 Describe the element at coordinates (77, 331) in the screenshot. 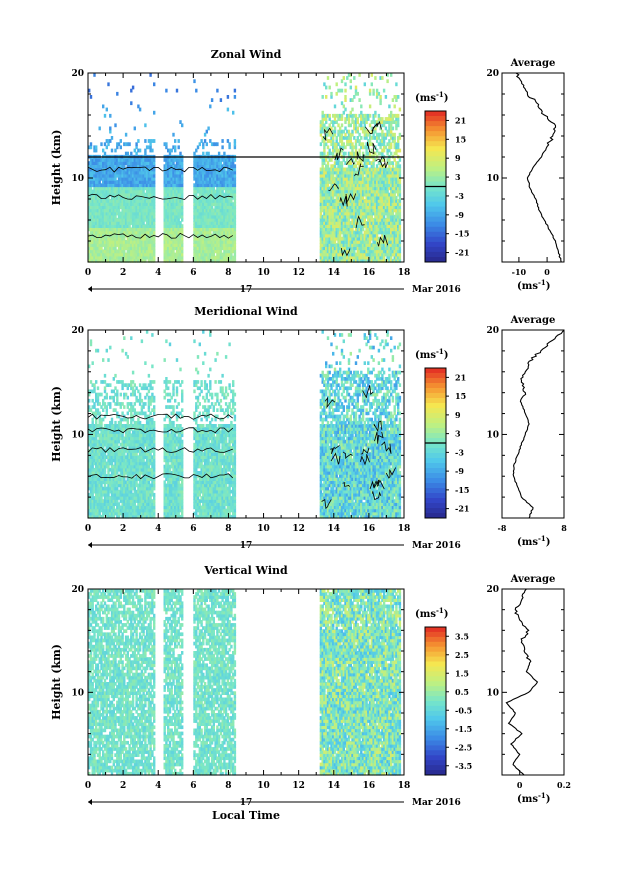

I see `y-tick-label: 20` at that location.